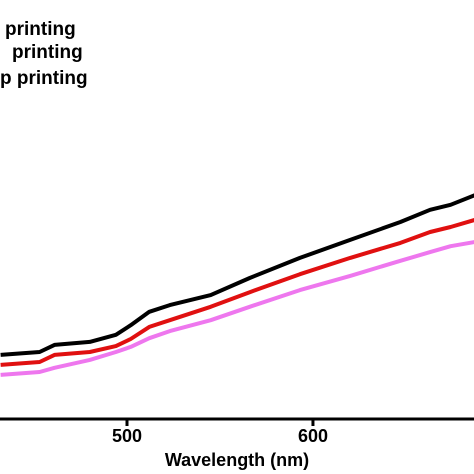  Describe the element at coordinates (313, 436) in the screenshot. I see `x-tick-label: 600` at that location.